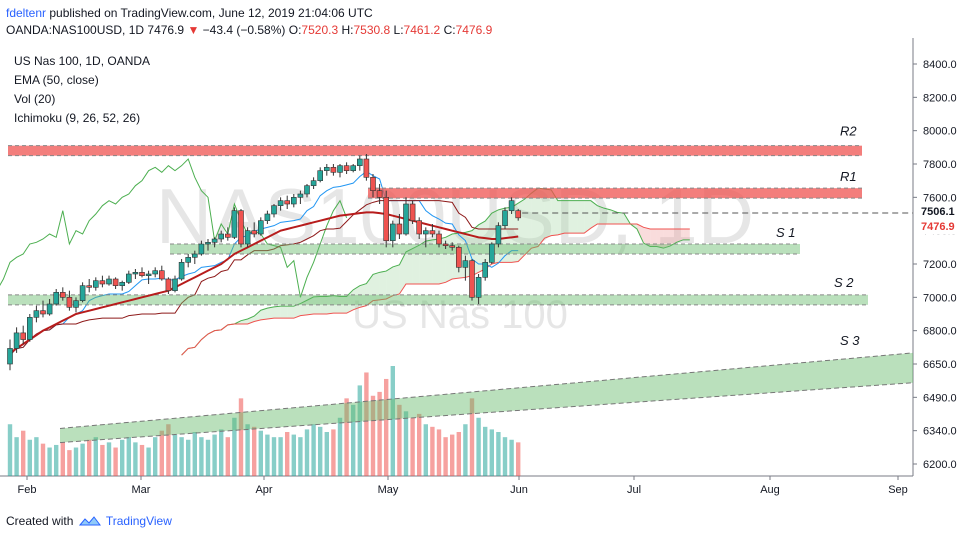  Describe the element at coordinates (264, 282) in the screenshot. I see `ema-50-line` at that location.